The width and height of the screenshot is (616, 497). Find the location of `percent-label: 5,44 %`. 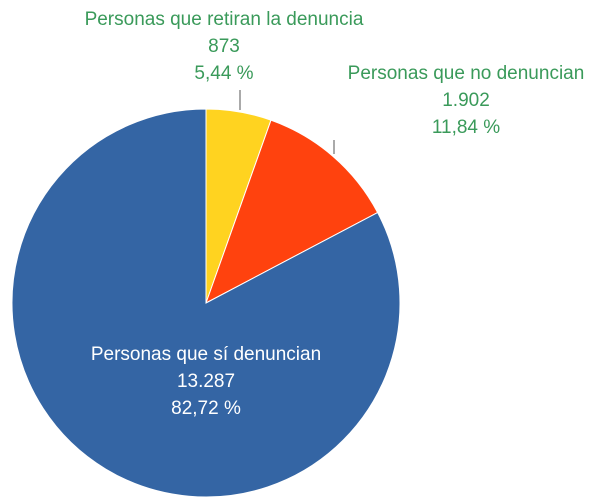

percent-label: 5,44 % is located at coordinates (223, 73).